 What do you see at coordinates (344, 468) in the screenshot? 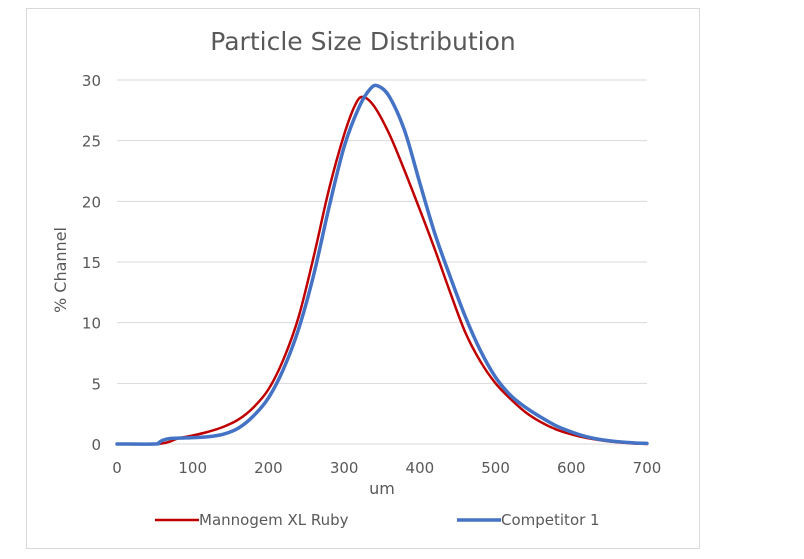
I see `x-tick-label: 300` at bounding box center [344, 468].